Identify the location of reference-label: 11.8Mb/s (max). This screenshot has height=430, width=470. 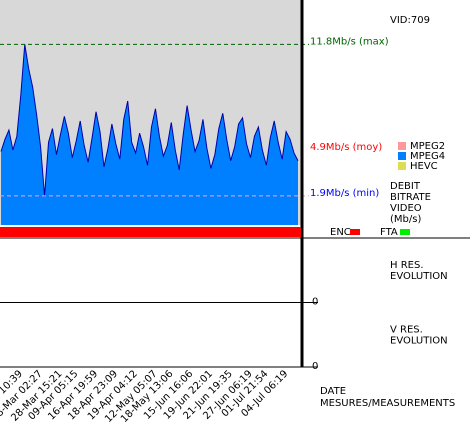
(349, 41).